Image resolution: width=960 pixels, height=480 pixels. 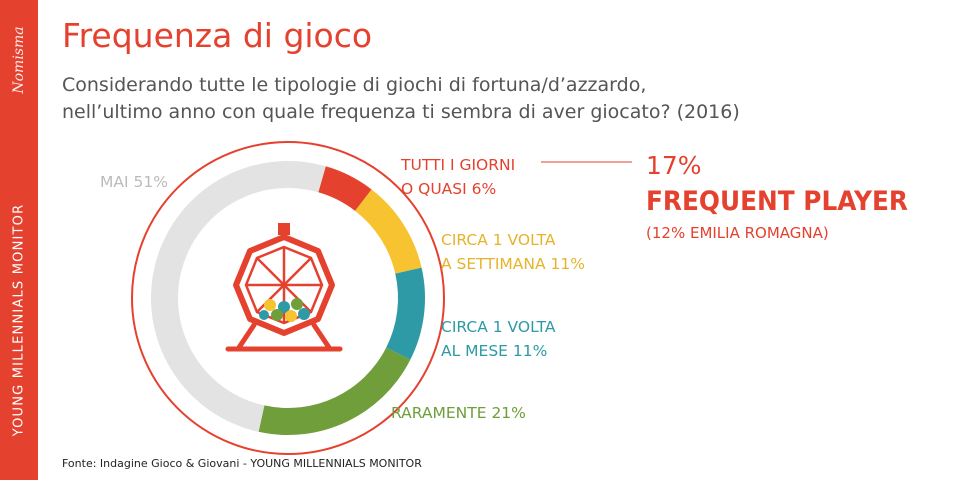 What do you see at coordinates (334, 391) in the screenshot?
I see `slice-rarely` at bounding box center [334, 391].